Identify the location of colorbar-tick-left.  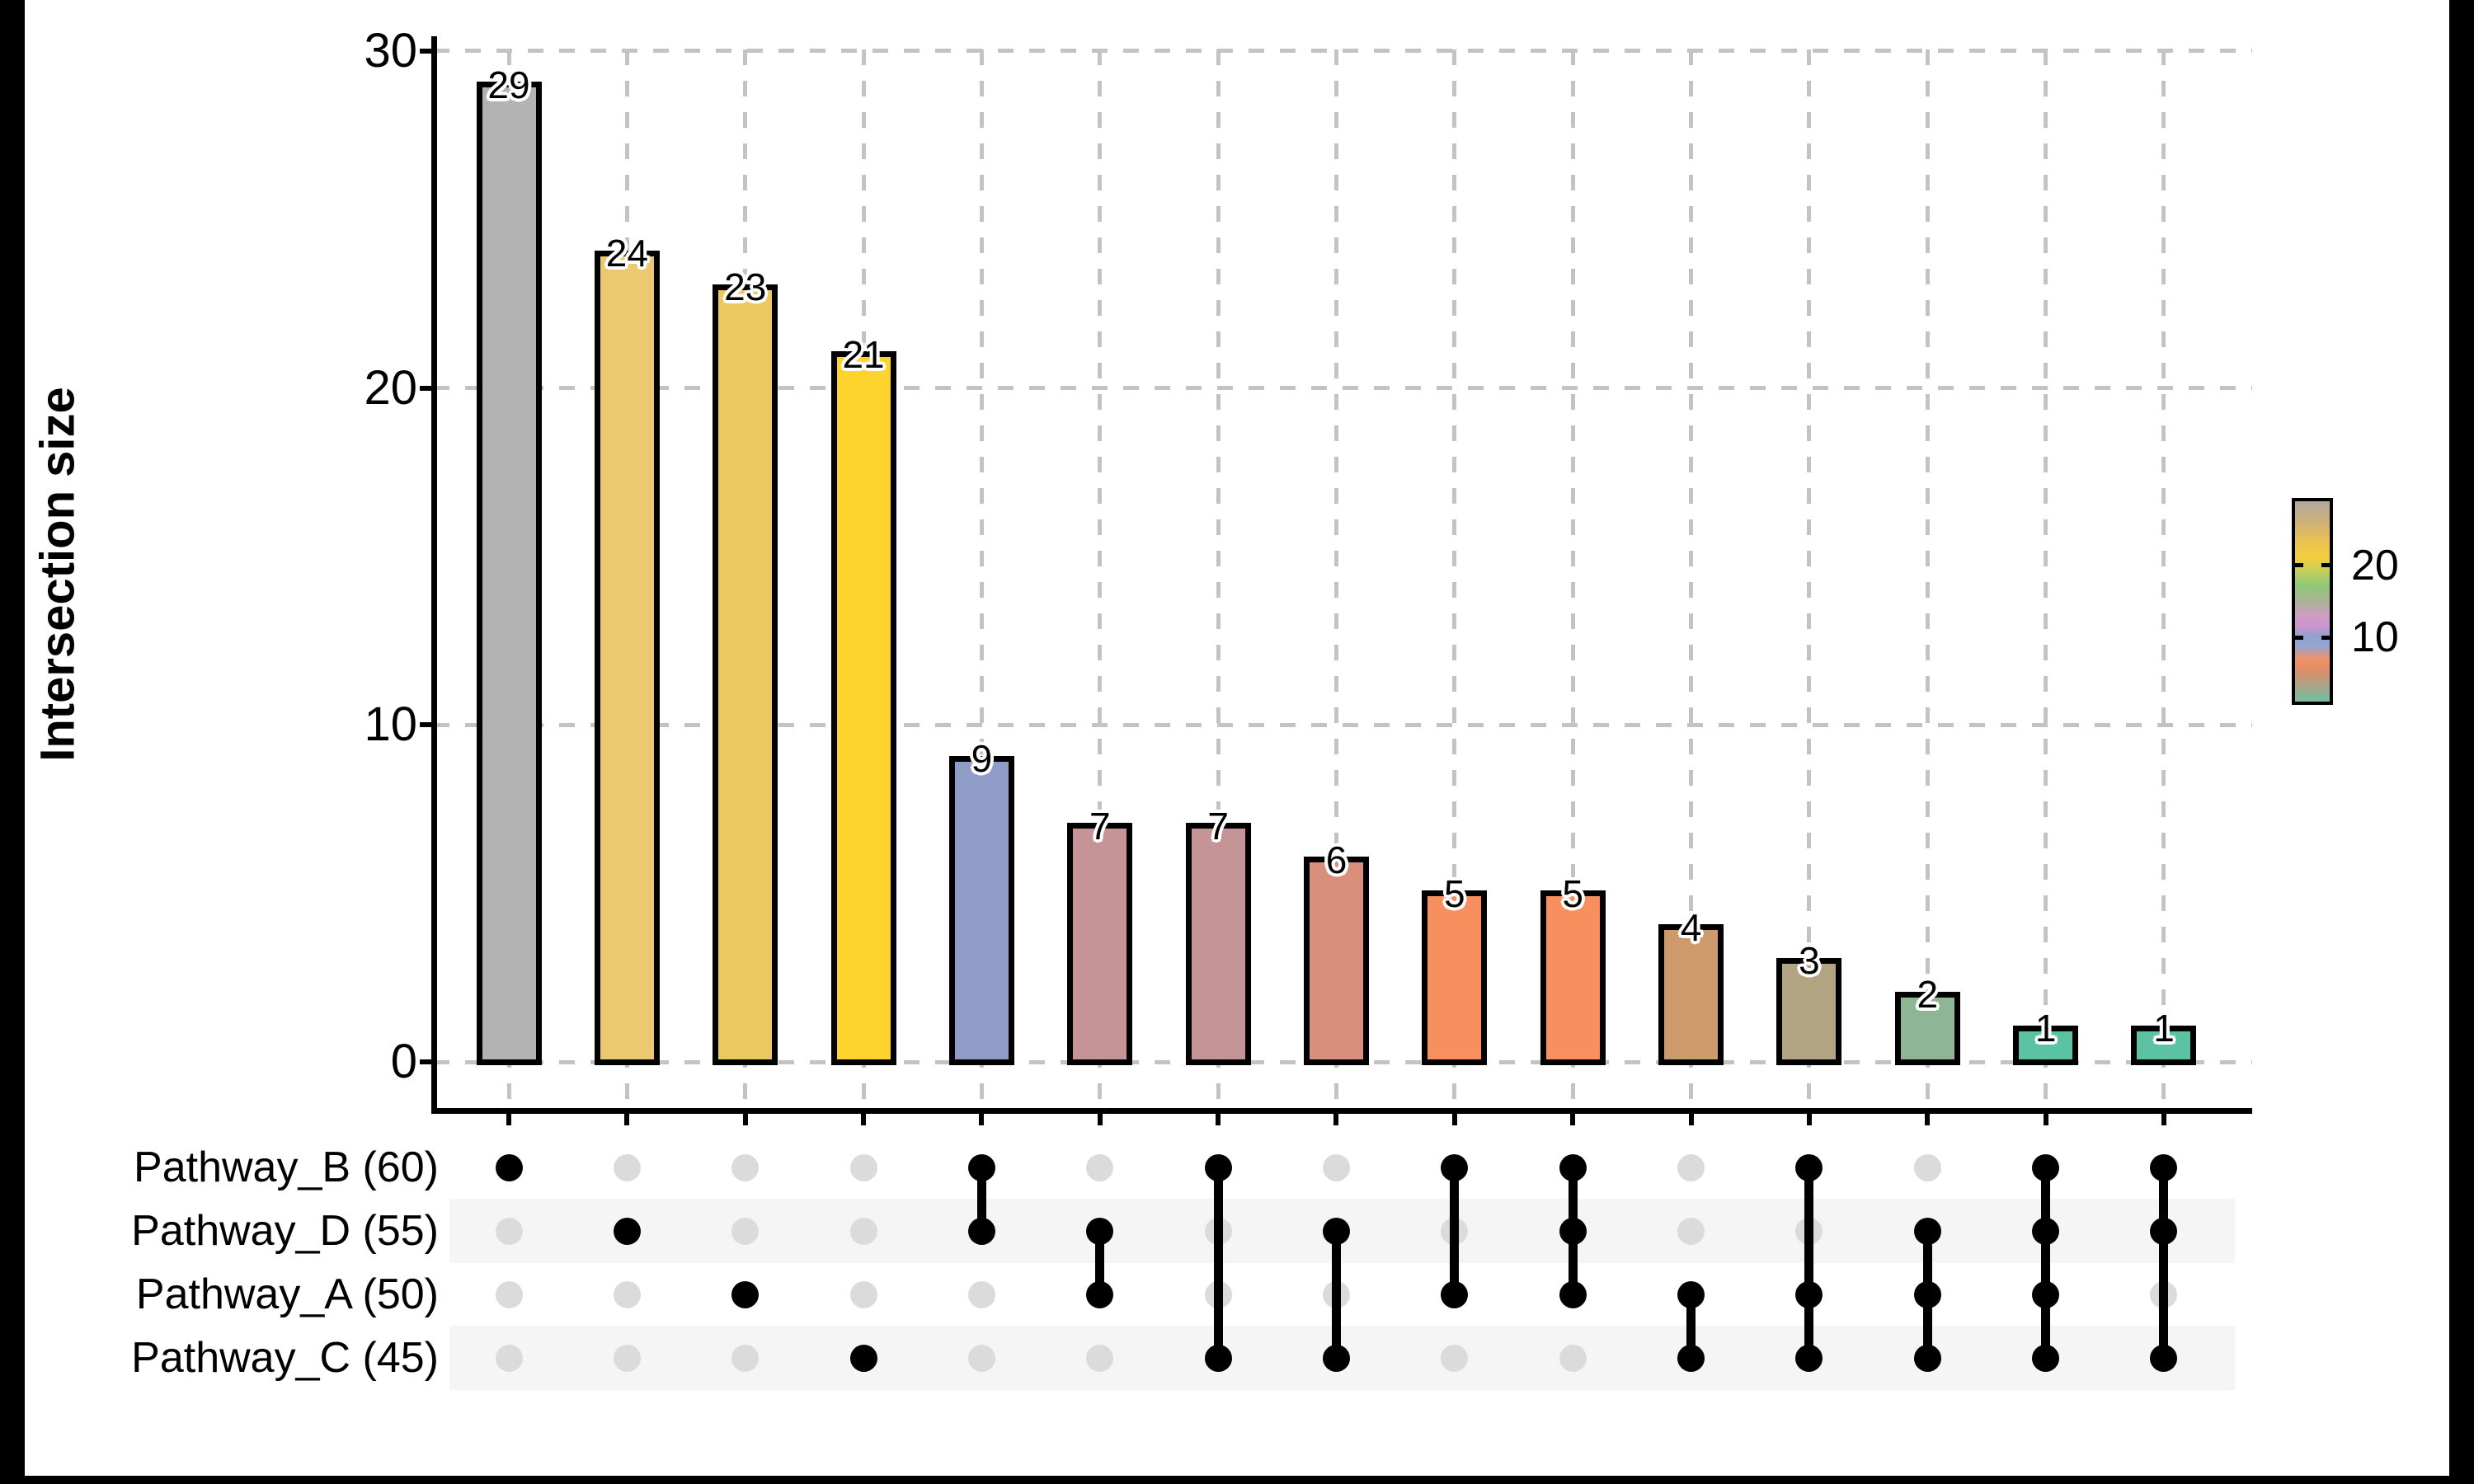
(2297, 565).